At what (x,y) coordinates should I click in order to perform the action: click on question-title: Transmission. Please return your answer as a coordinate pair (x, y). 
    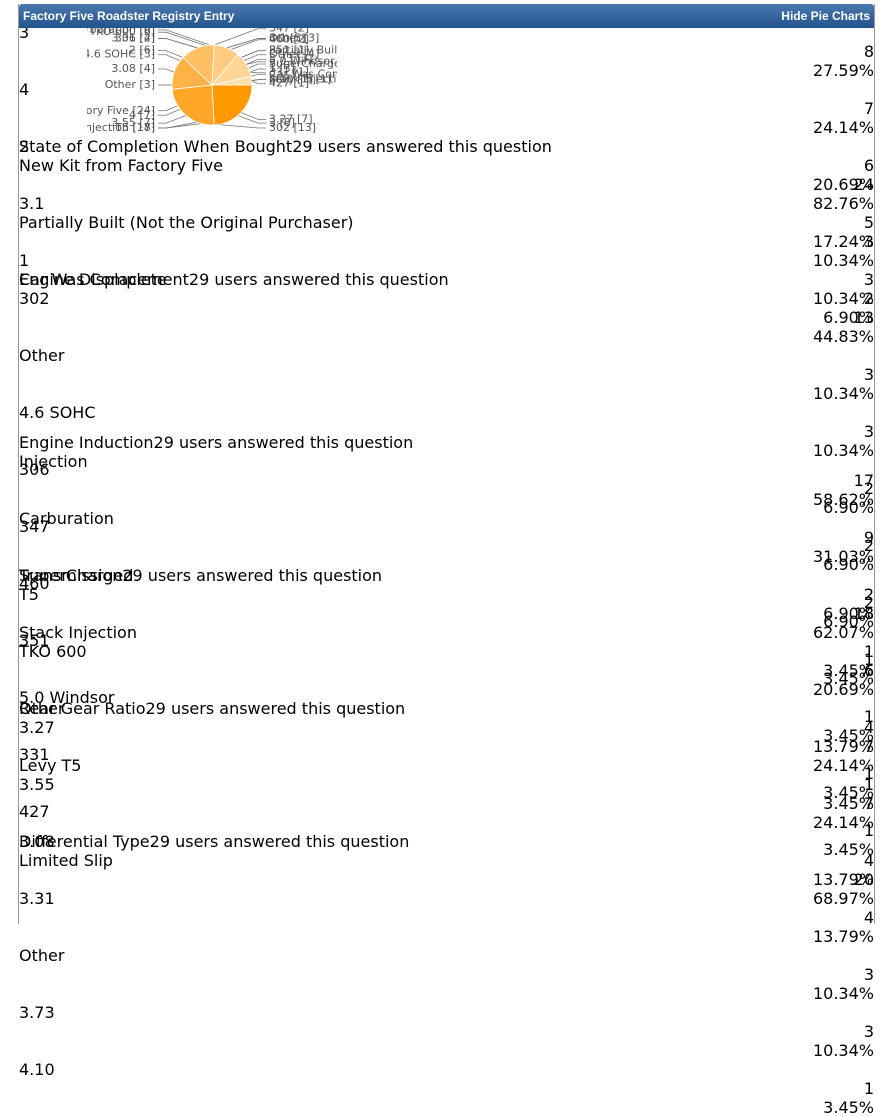
    Looking at the image, I should click on (71, 575).